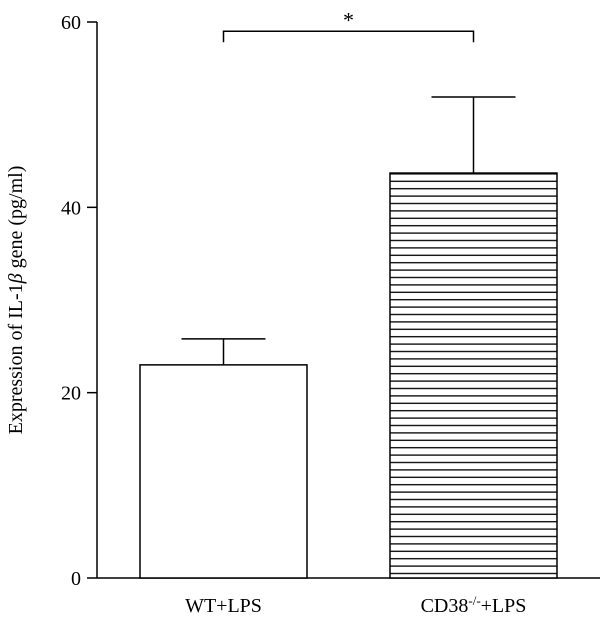 This screenshot has height=624, width=600. What do you see at coordinates (71, 23) in the screenshot?
I see `y-tick-label: 60` at bounding box center [71, 23].